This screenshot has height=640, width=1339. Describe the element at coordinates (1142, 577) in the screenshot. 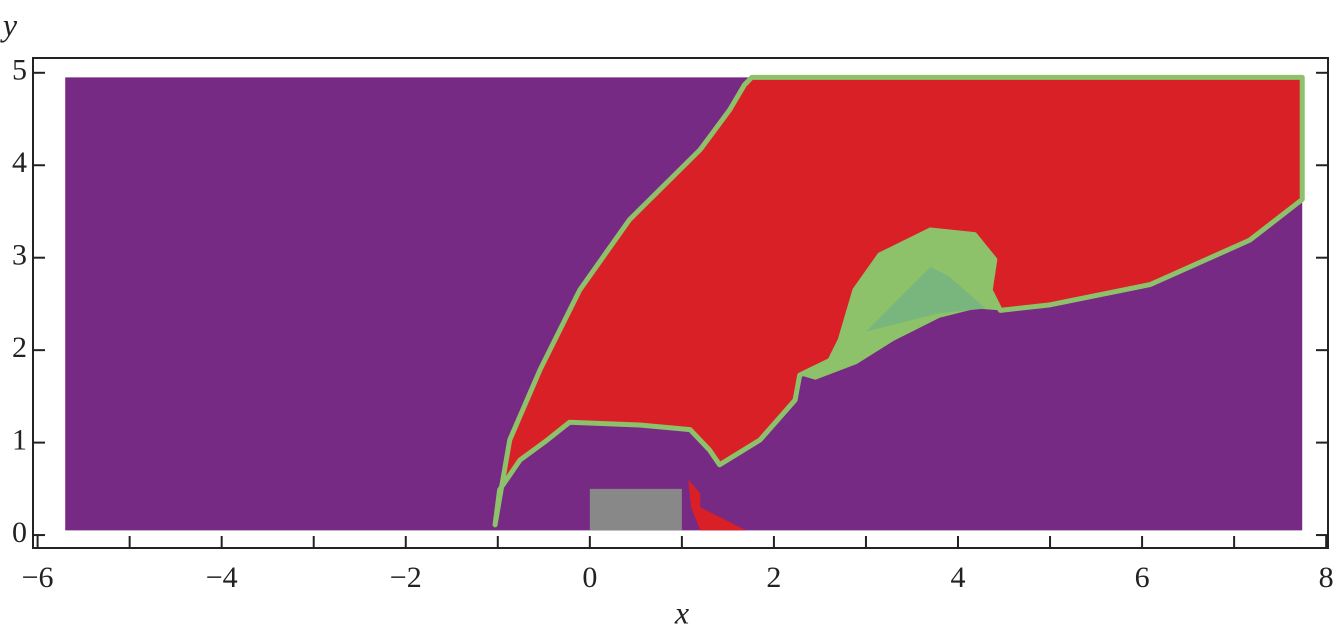

I see `x-tick-label: 6` at that location.